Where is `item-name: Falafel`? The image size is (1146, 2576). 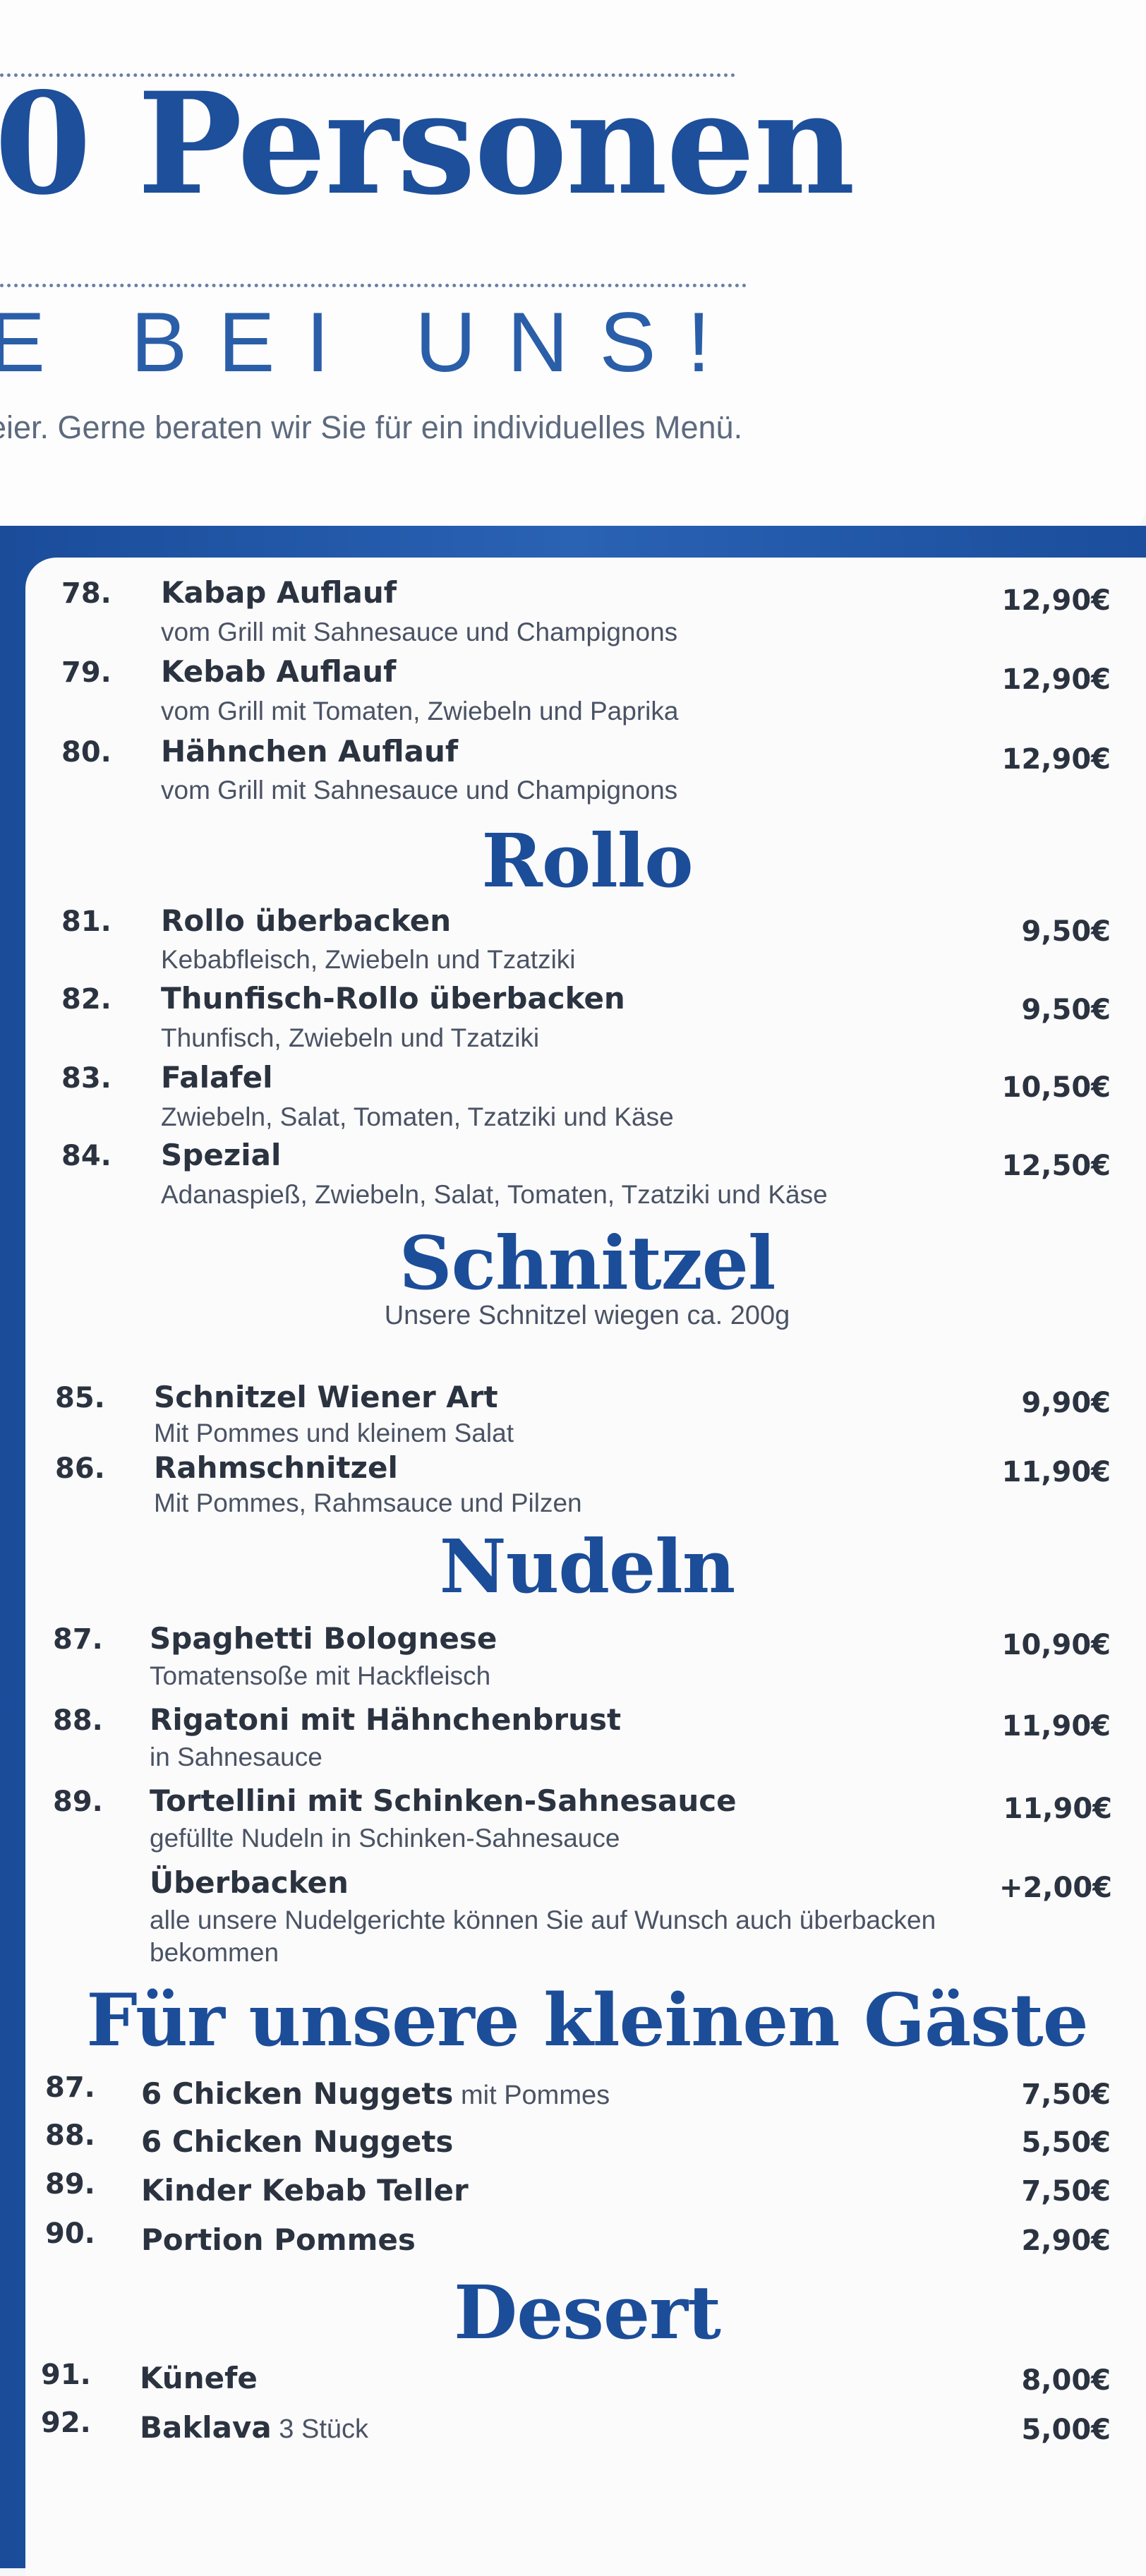 item-name: Falafel is located at coordinates (217, 1077).